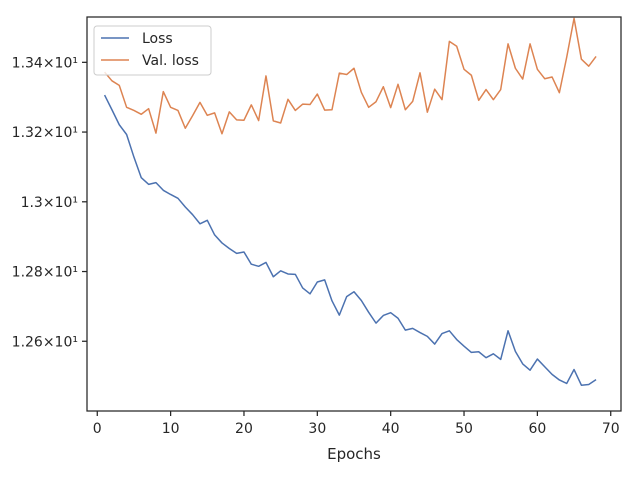 This screenshot has width=640, height=480. Describe the element at coordinates (171, 429) in the screenshot. I see `x-tick-label: 10` at that location.